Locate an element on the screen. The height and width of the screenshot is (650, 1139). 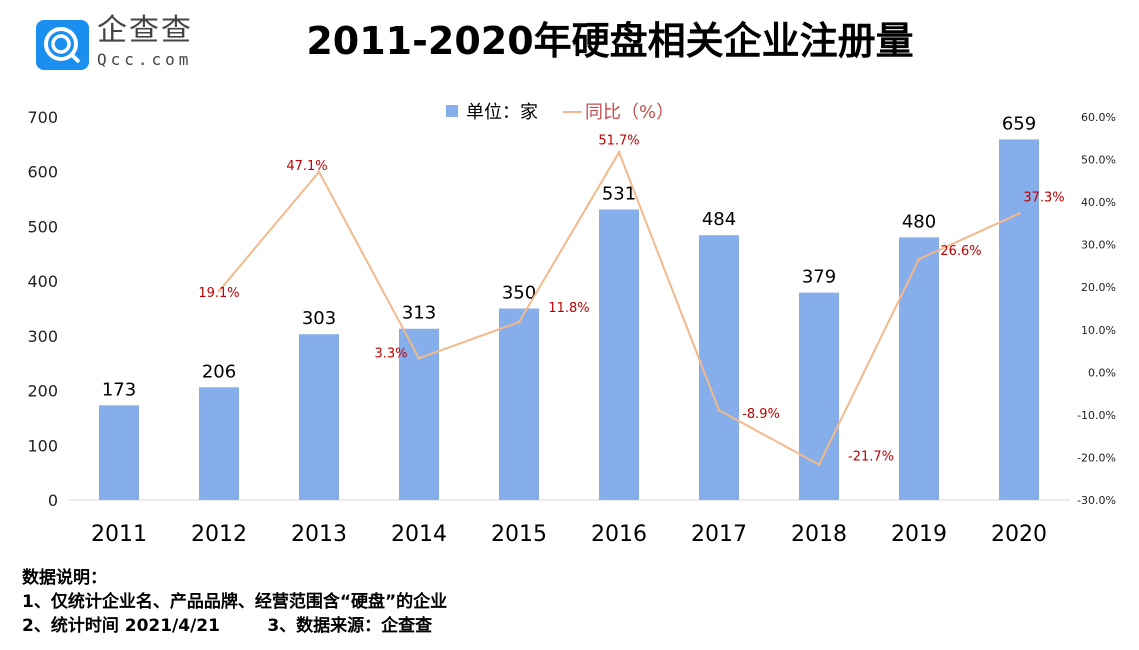
yoy-data-label: -21.7% is located at coordinates (871, 457).